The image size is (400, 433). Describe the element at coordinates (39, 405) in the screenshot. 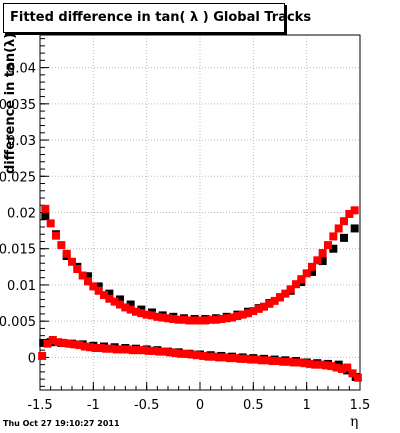

I see `x-tick-label: -1.5` at that location.